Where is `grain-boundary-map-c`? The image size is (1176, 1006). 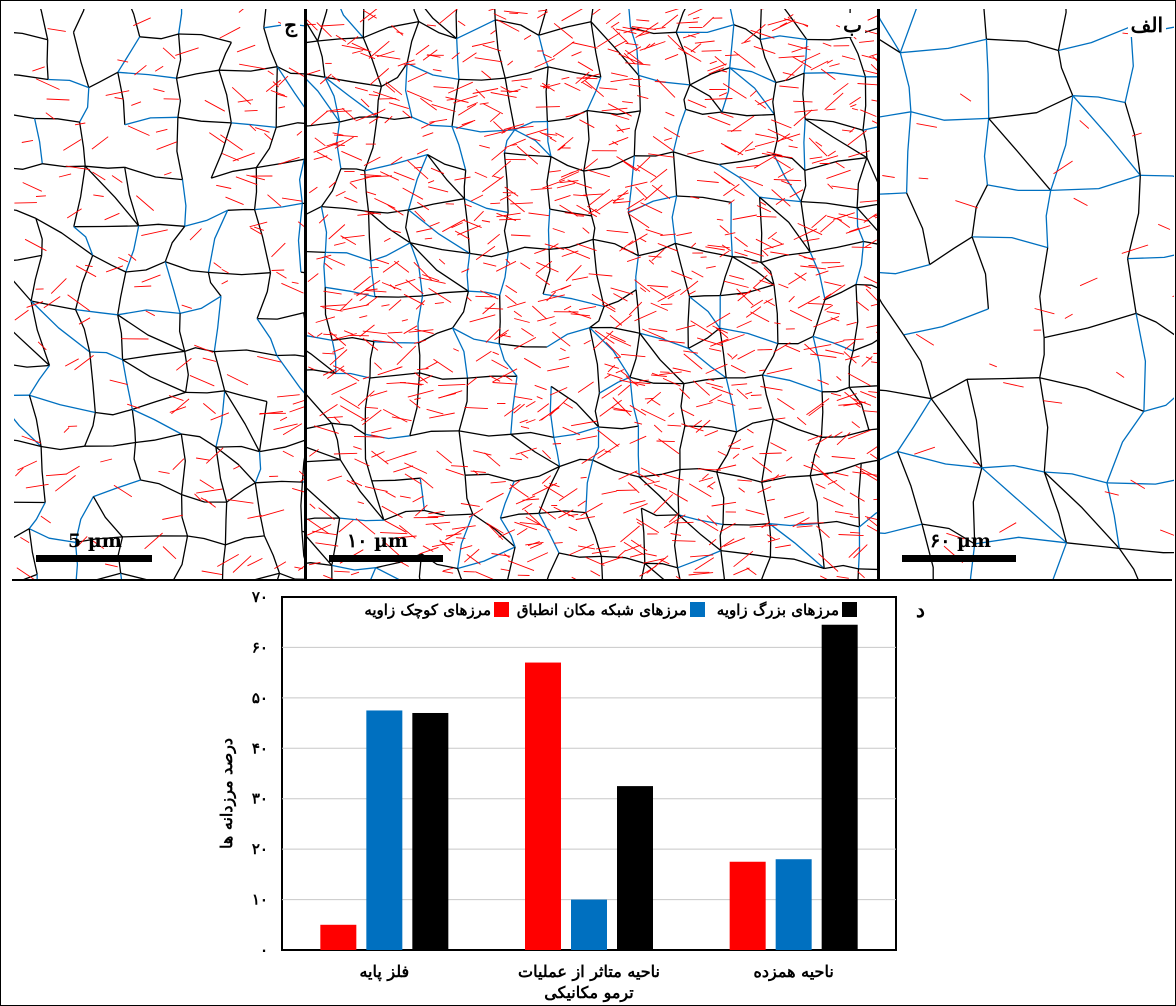 grain-boundary-map-c is located at coordinates (159, 294).